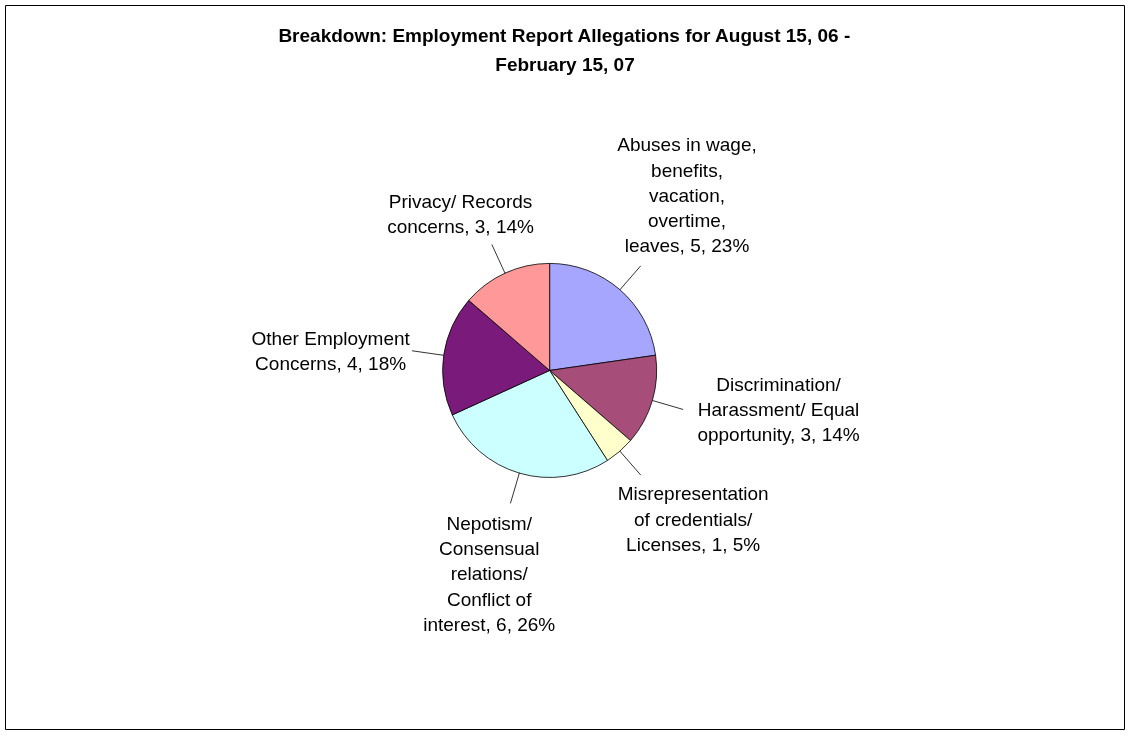 This screenshot has width=1139, height=744. What do you see at coordinates (461, 214) in the screenshot?
I see `slice-label: Privacy/ Records concerns, 3, 14%` at bounding box center [461, 214].